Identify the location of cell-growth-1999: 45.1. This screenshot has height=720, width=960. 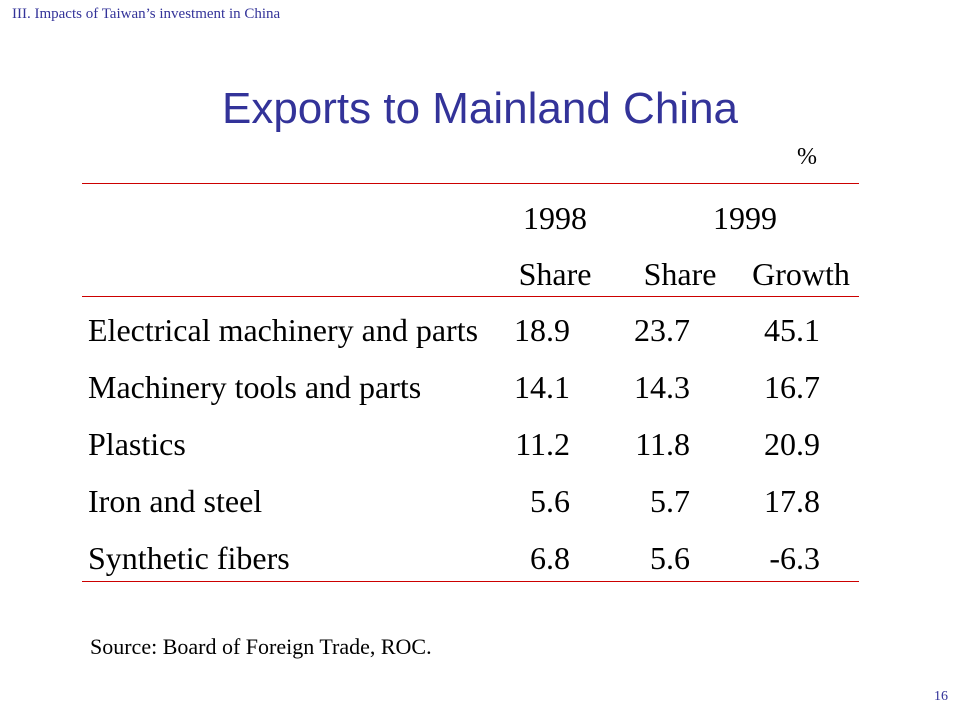
(792, 330).